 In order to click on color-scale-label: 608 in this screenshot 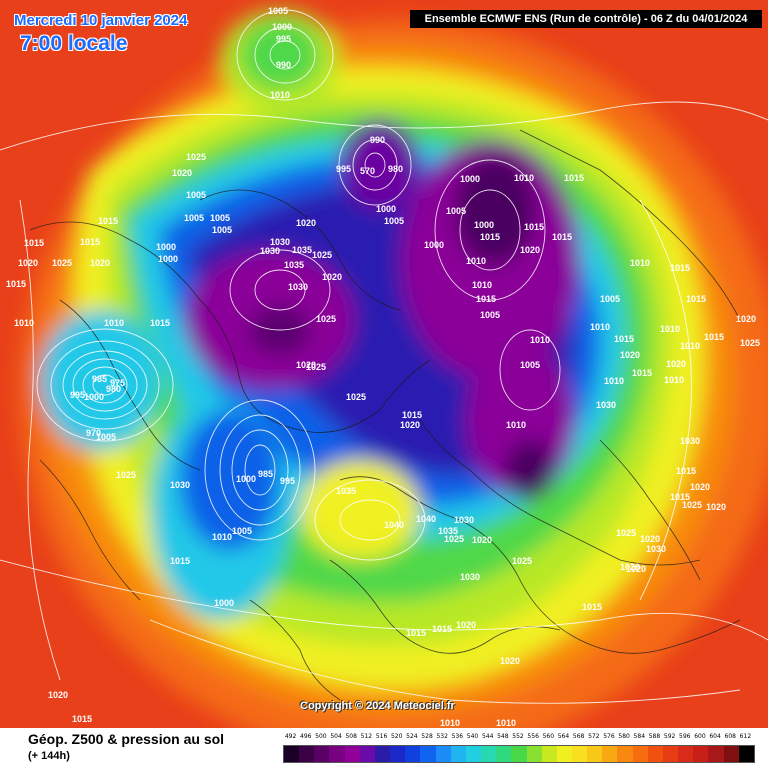, I will do `click(730, 736)`.